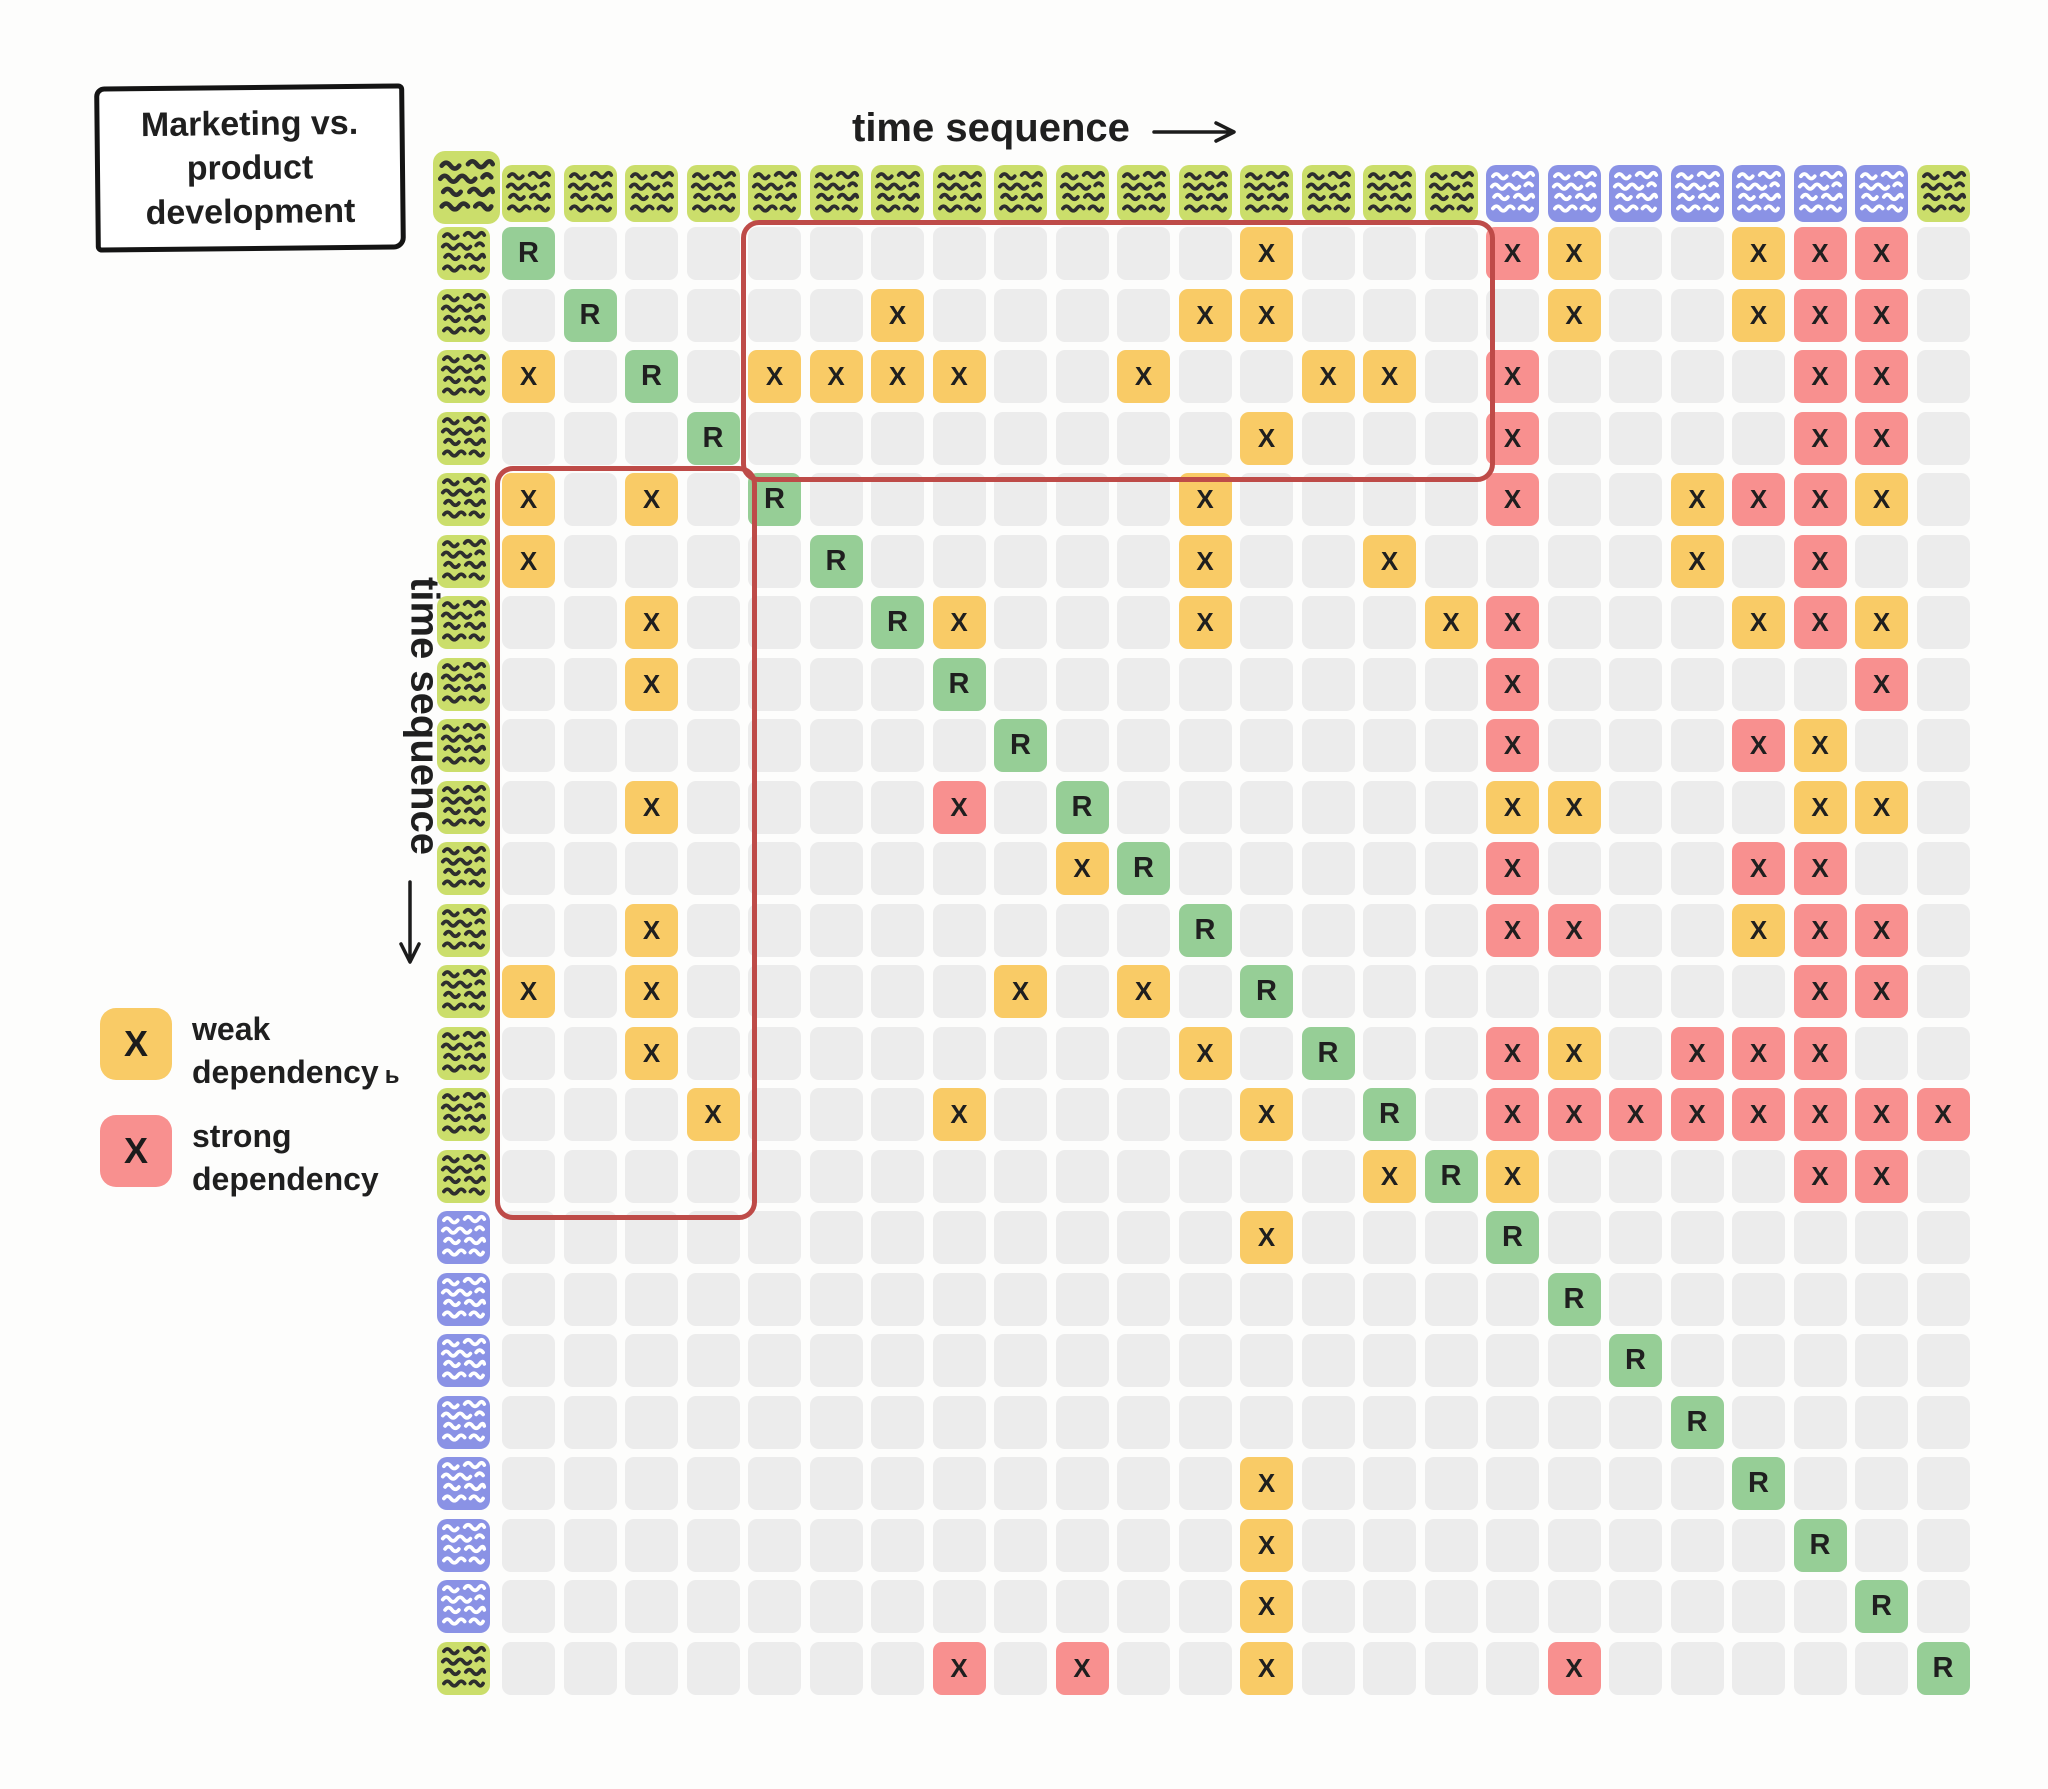 The width and height of the screenshot is (2048, 1789). I want to click on weak-x-mark: X, so click(135, 1043).